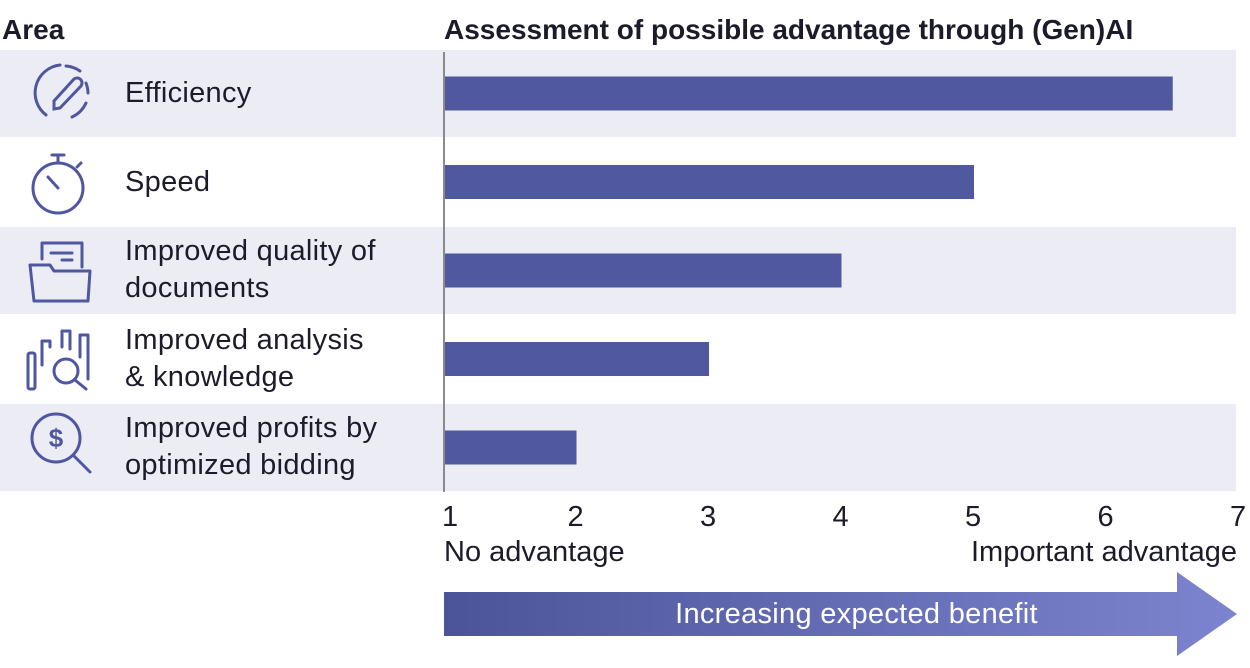 The height and width of the screenshot is (668, 1250). Describe the element at coordinates (709, 182) in the screenshot. I see `bar-speed` at that location.